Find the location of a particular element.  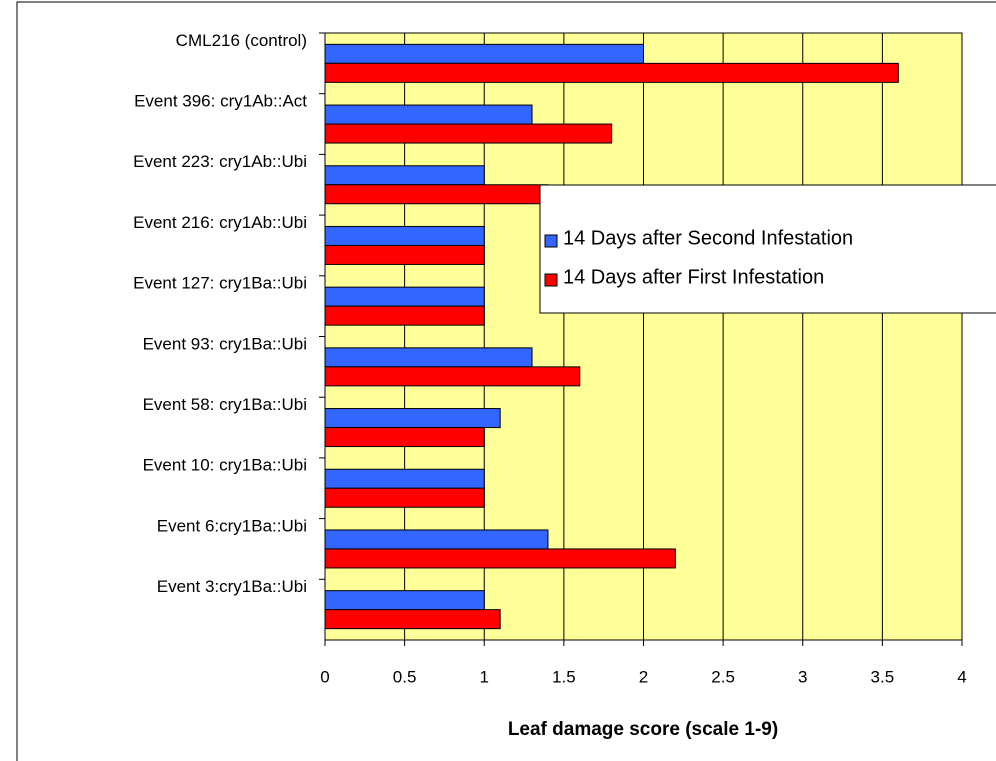

x-tick-label: 0 is located at coordinates (324, 676).